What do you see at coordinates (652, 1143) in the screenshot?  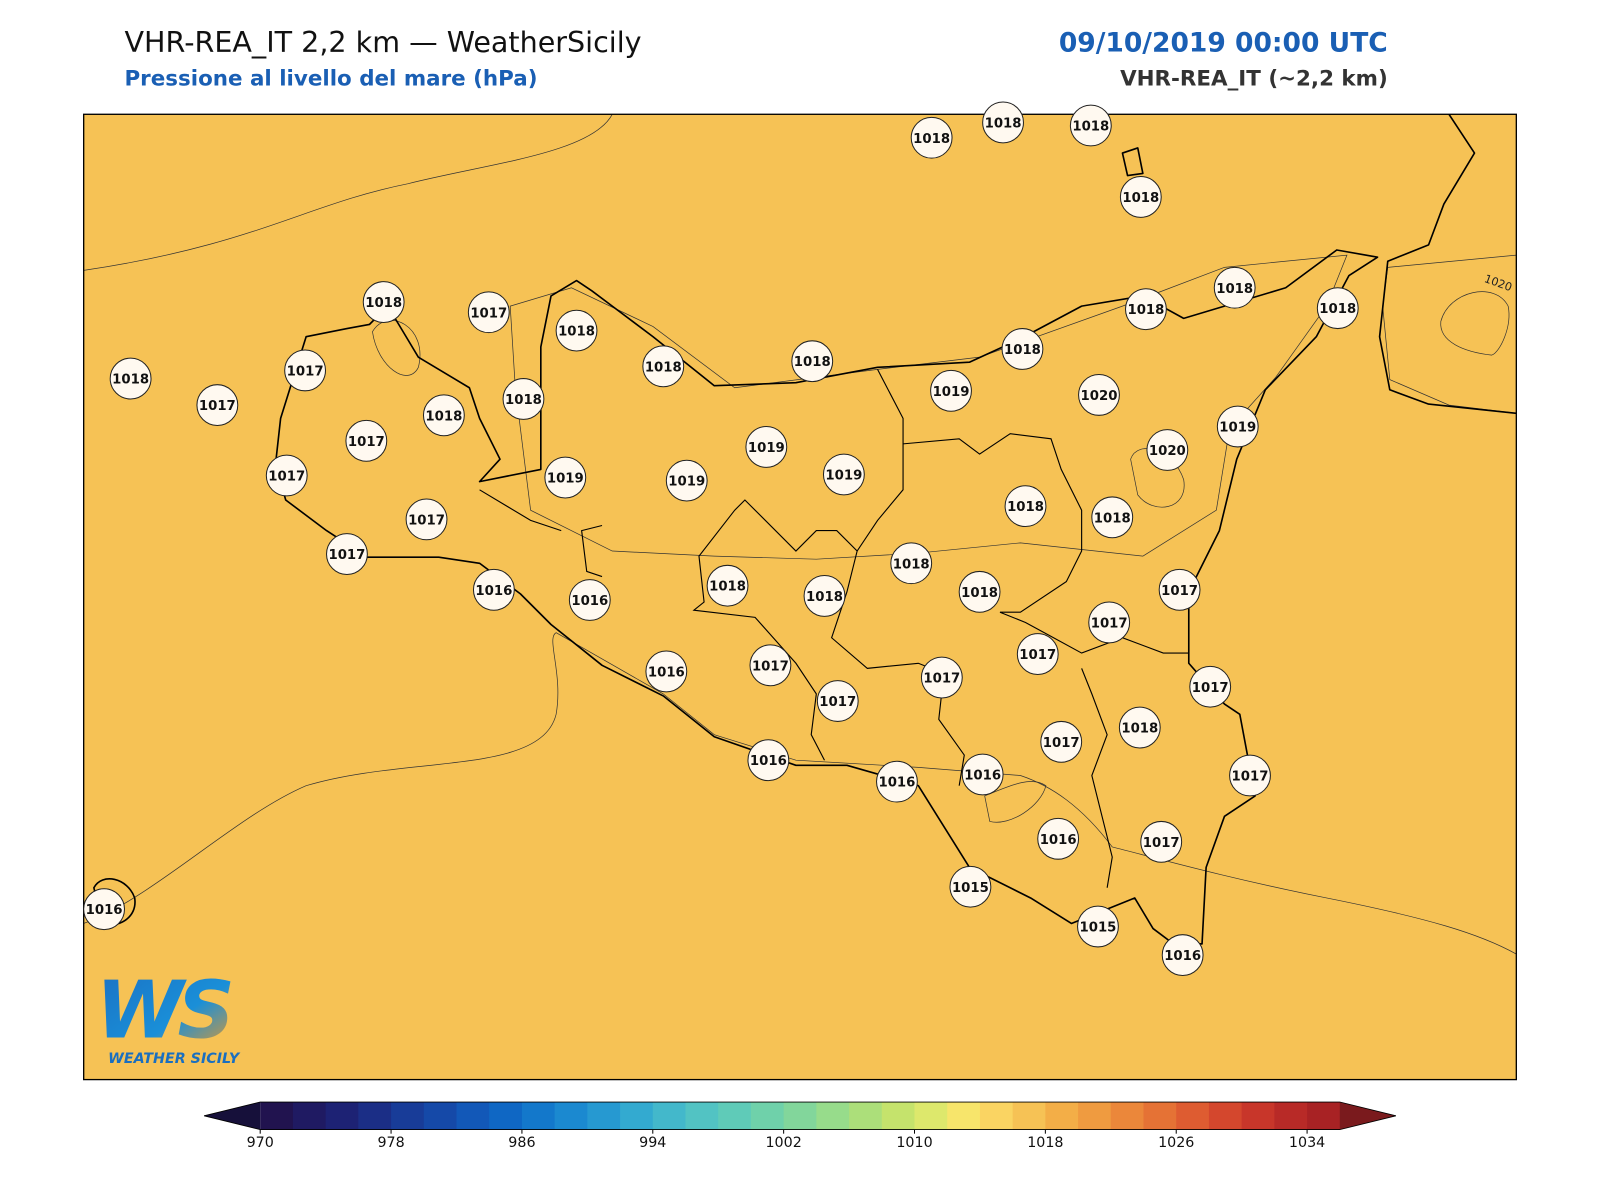 I see `colorbar-tick-label: 994` at bounding box center [652, 1143].